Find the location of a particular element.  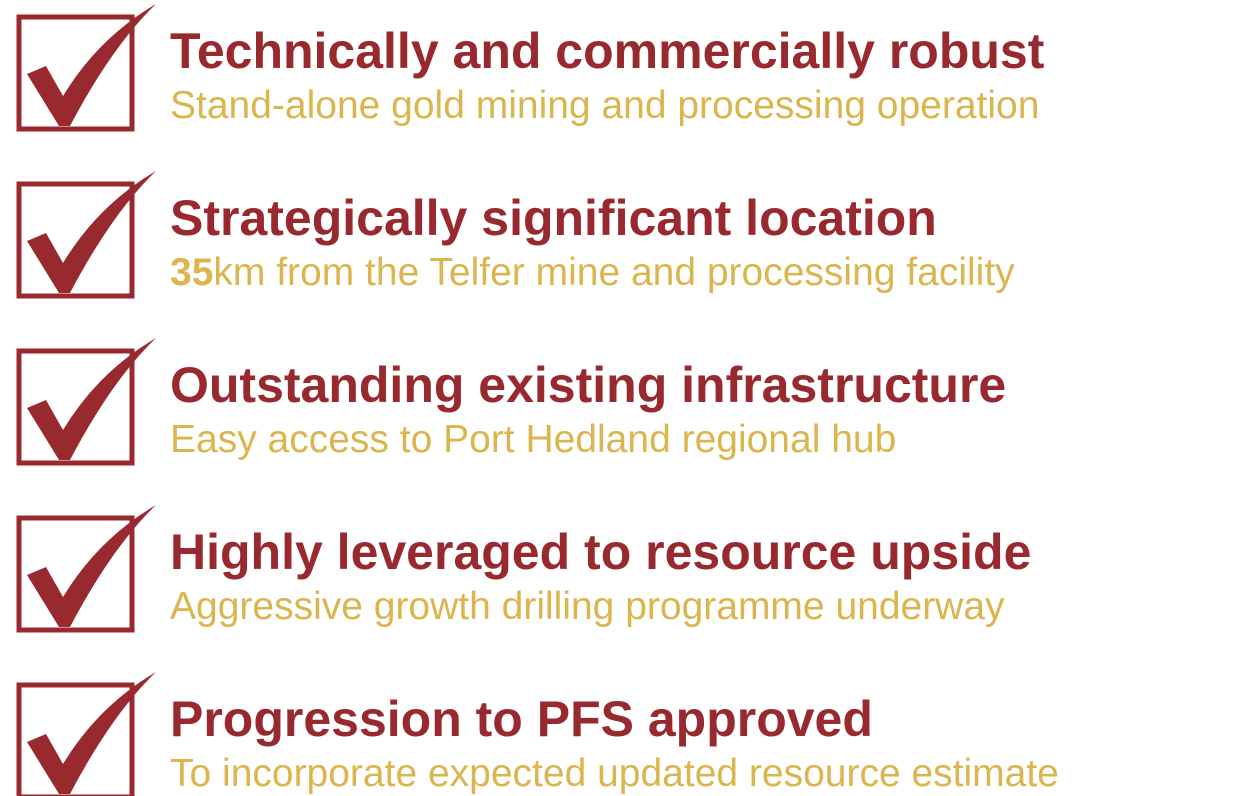

item-heading: Outstanding existing infrastructure is located at coordinates (588, 385).